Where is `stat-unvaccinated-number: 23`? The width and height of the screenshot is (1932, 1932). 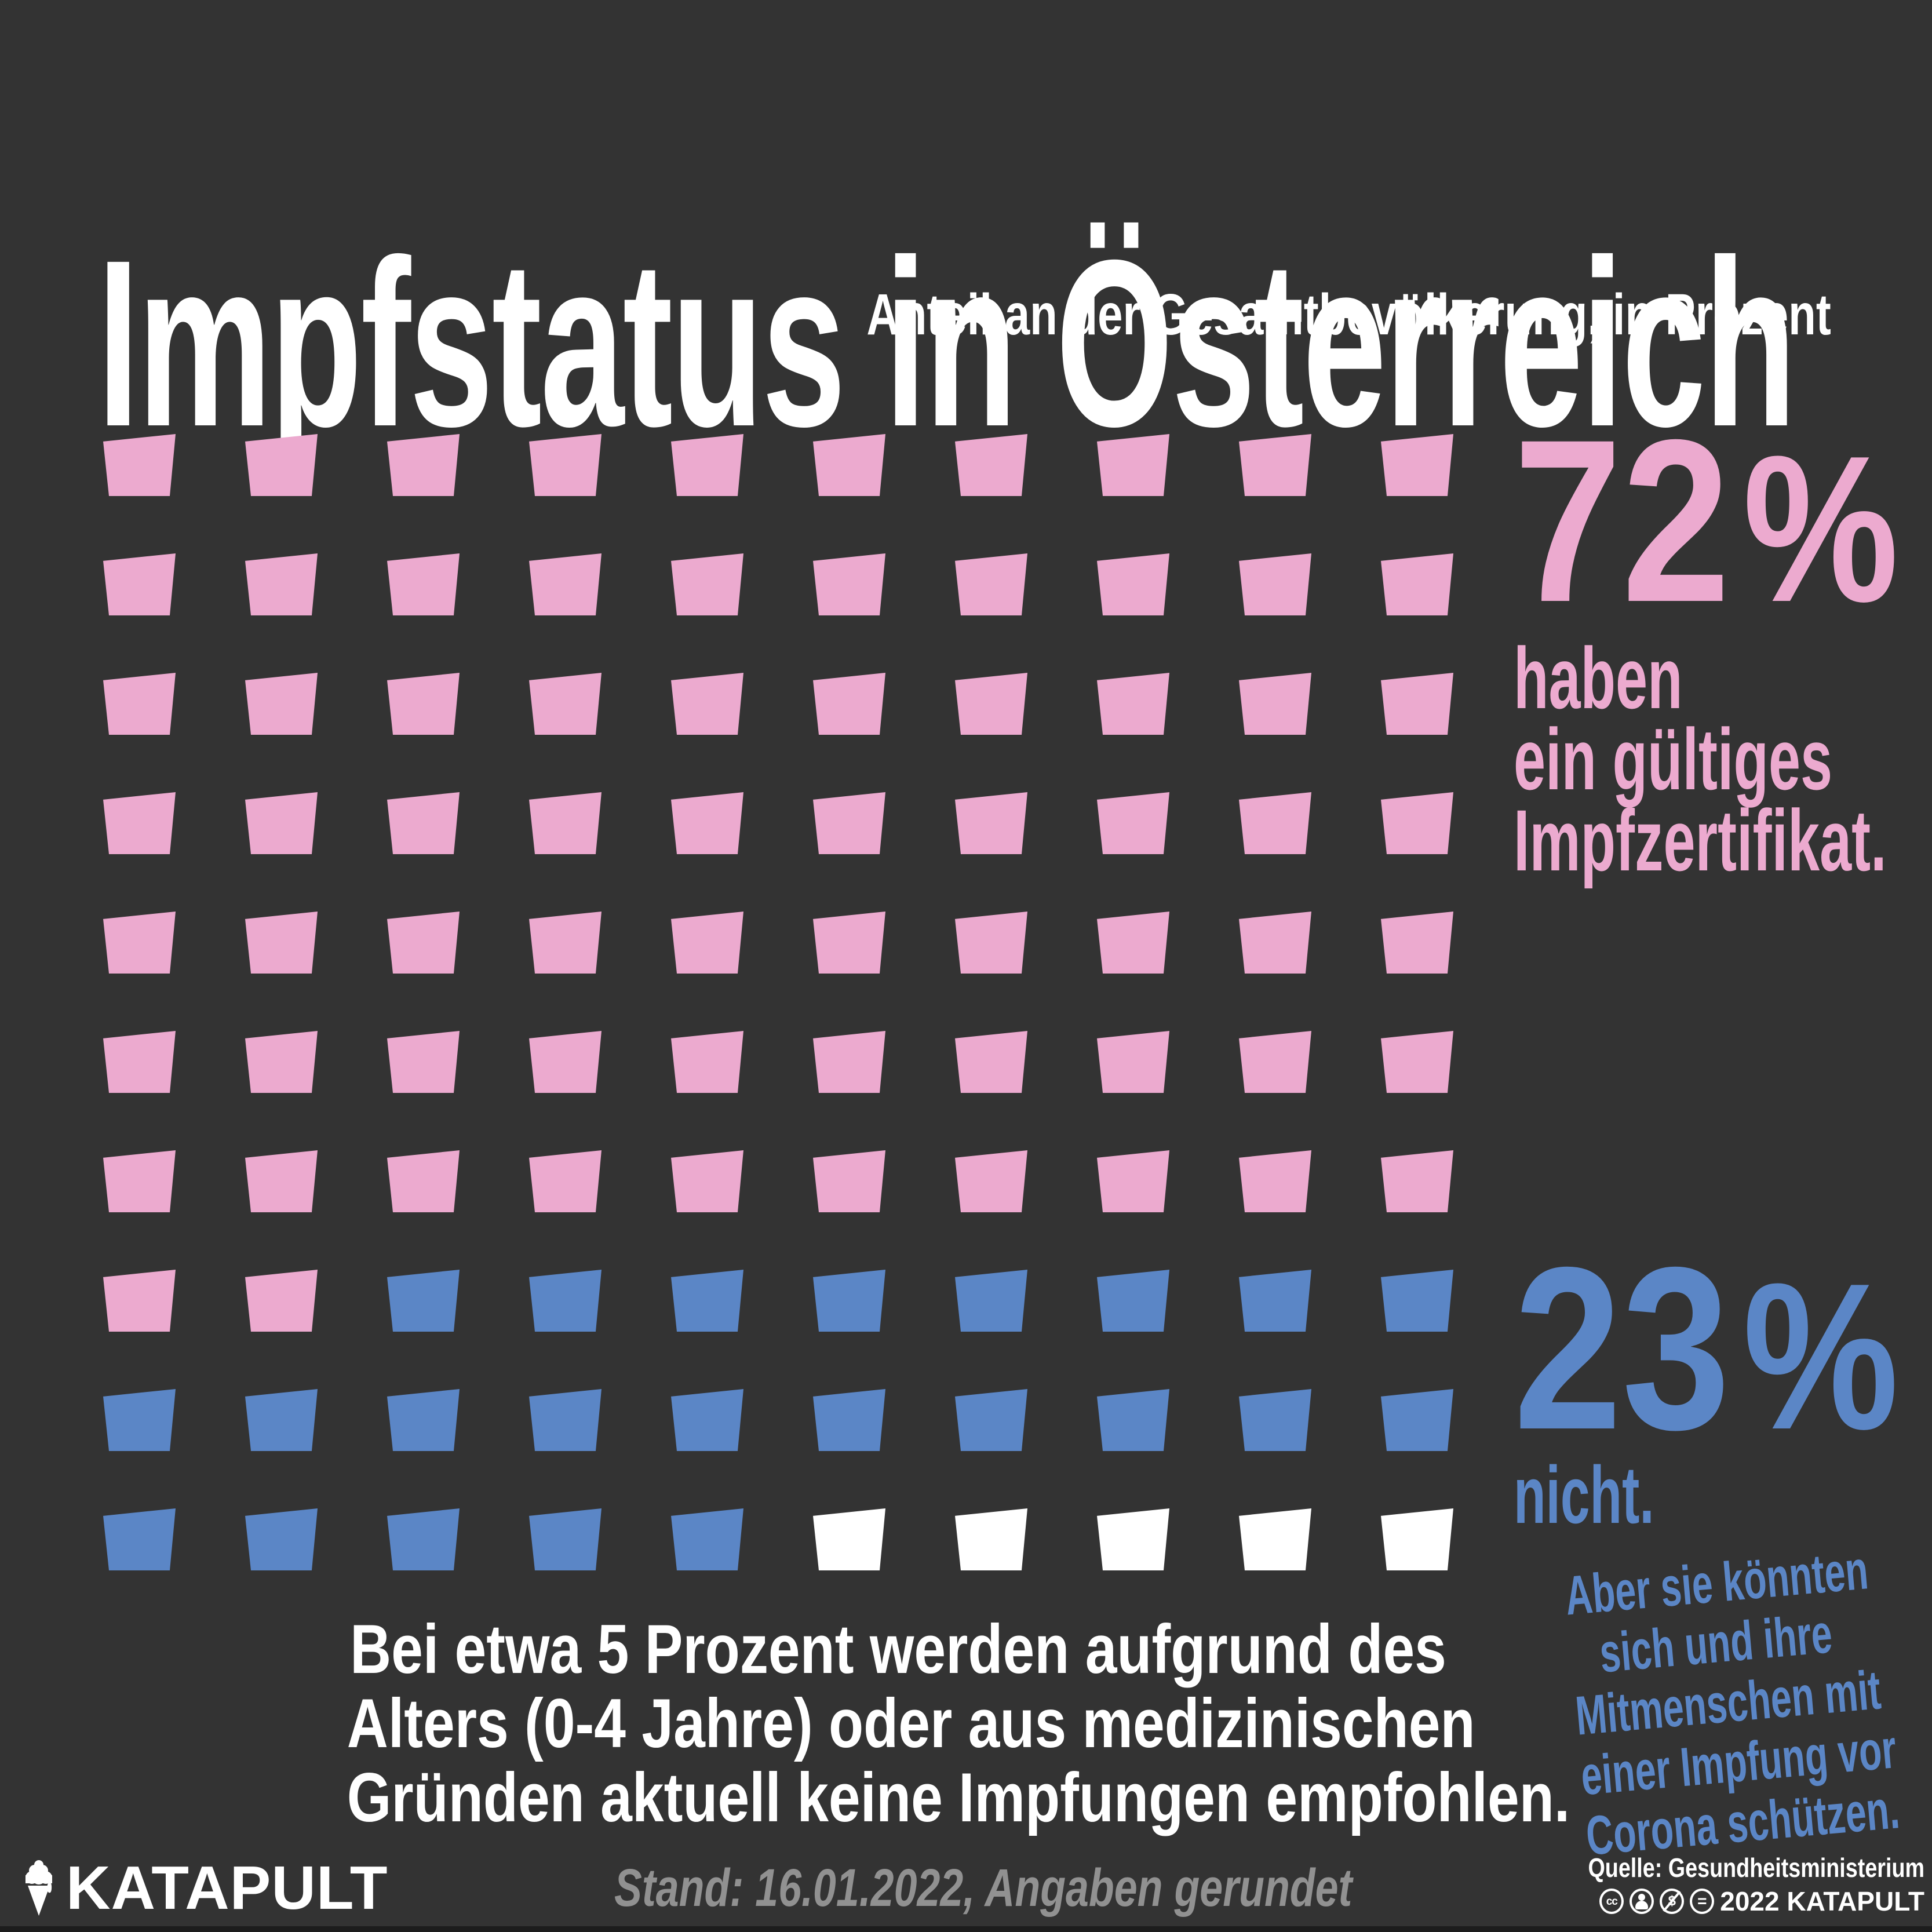
stat-unvaccinated-number: 23 is located at coordinates (1622, 1348).